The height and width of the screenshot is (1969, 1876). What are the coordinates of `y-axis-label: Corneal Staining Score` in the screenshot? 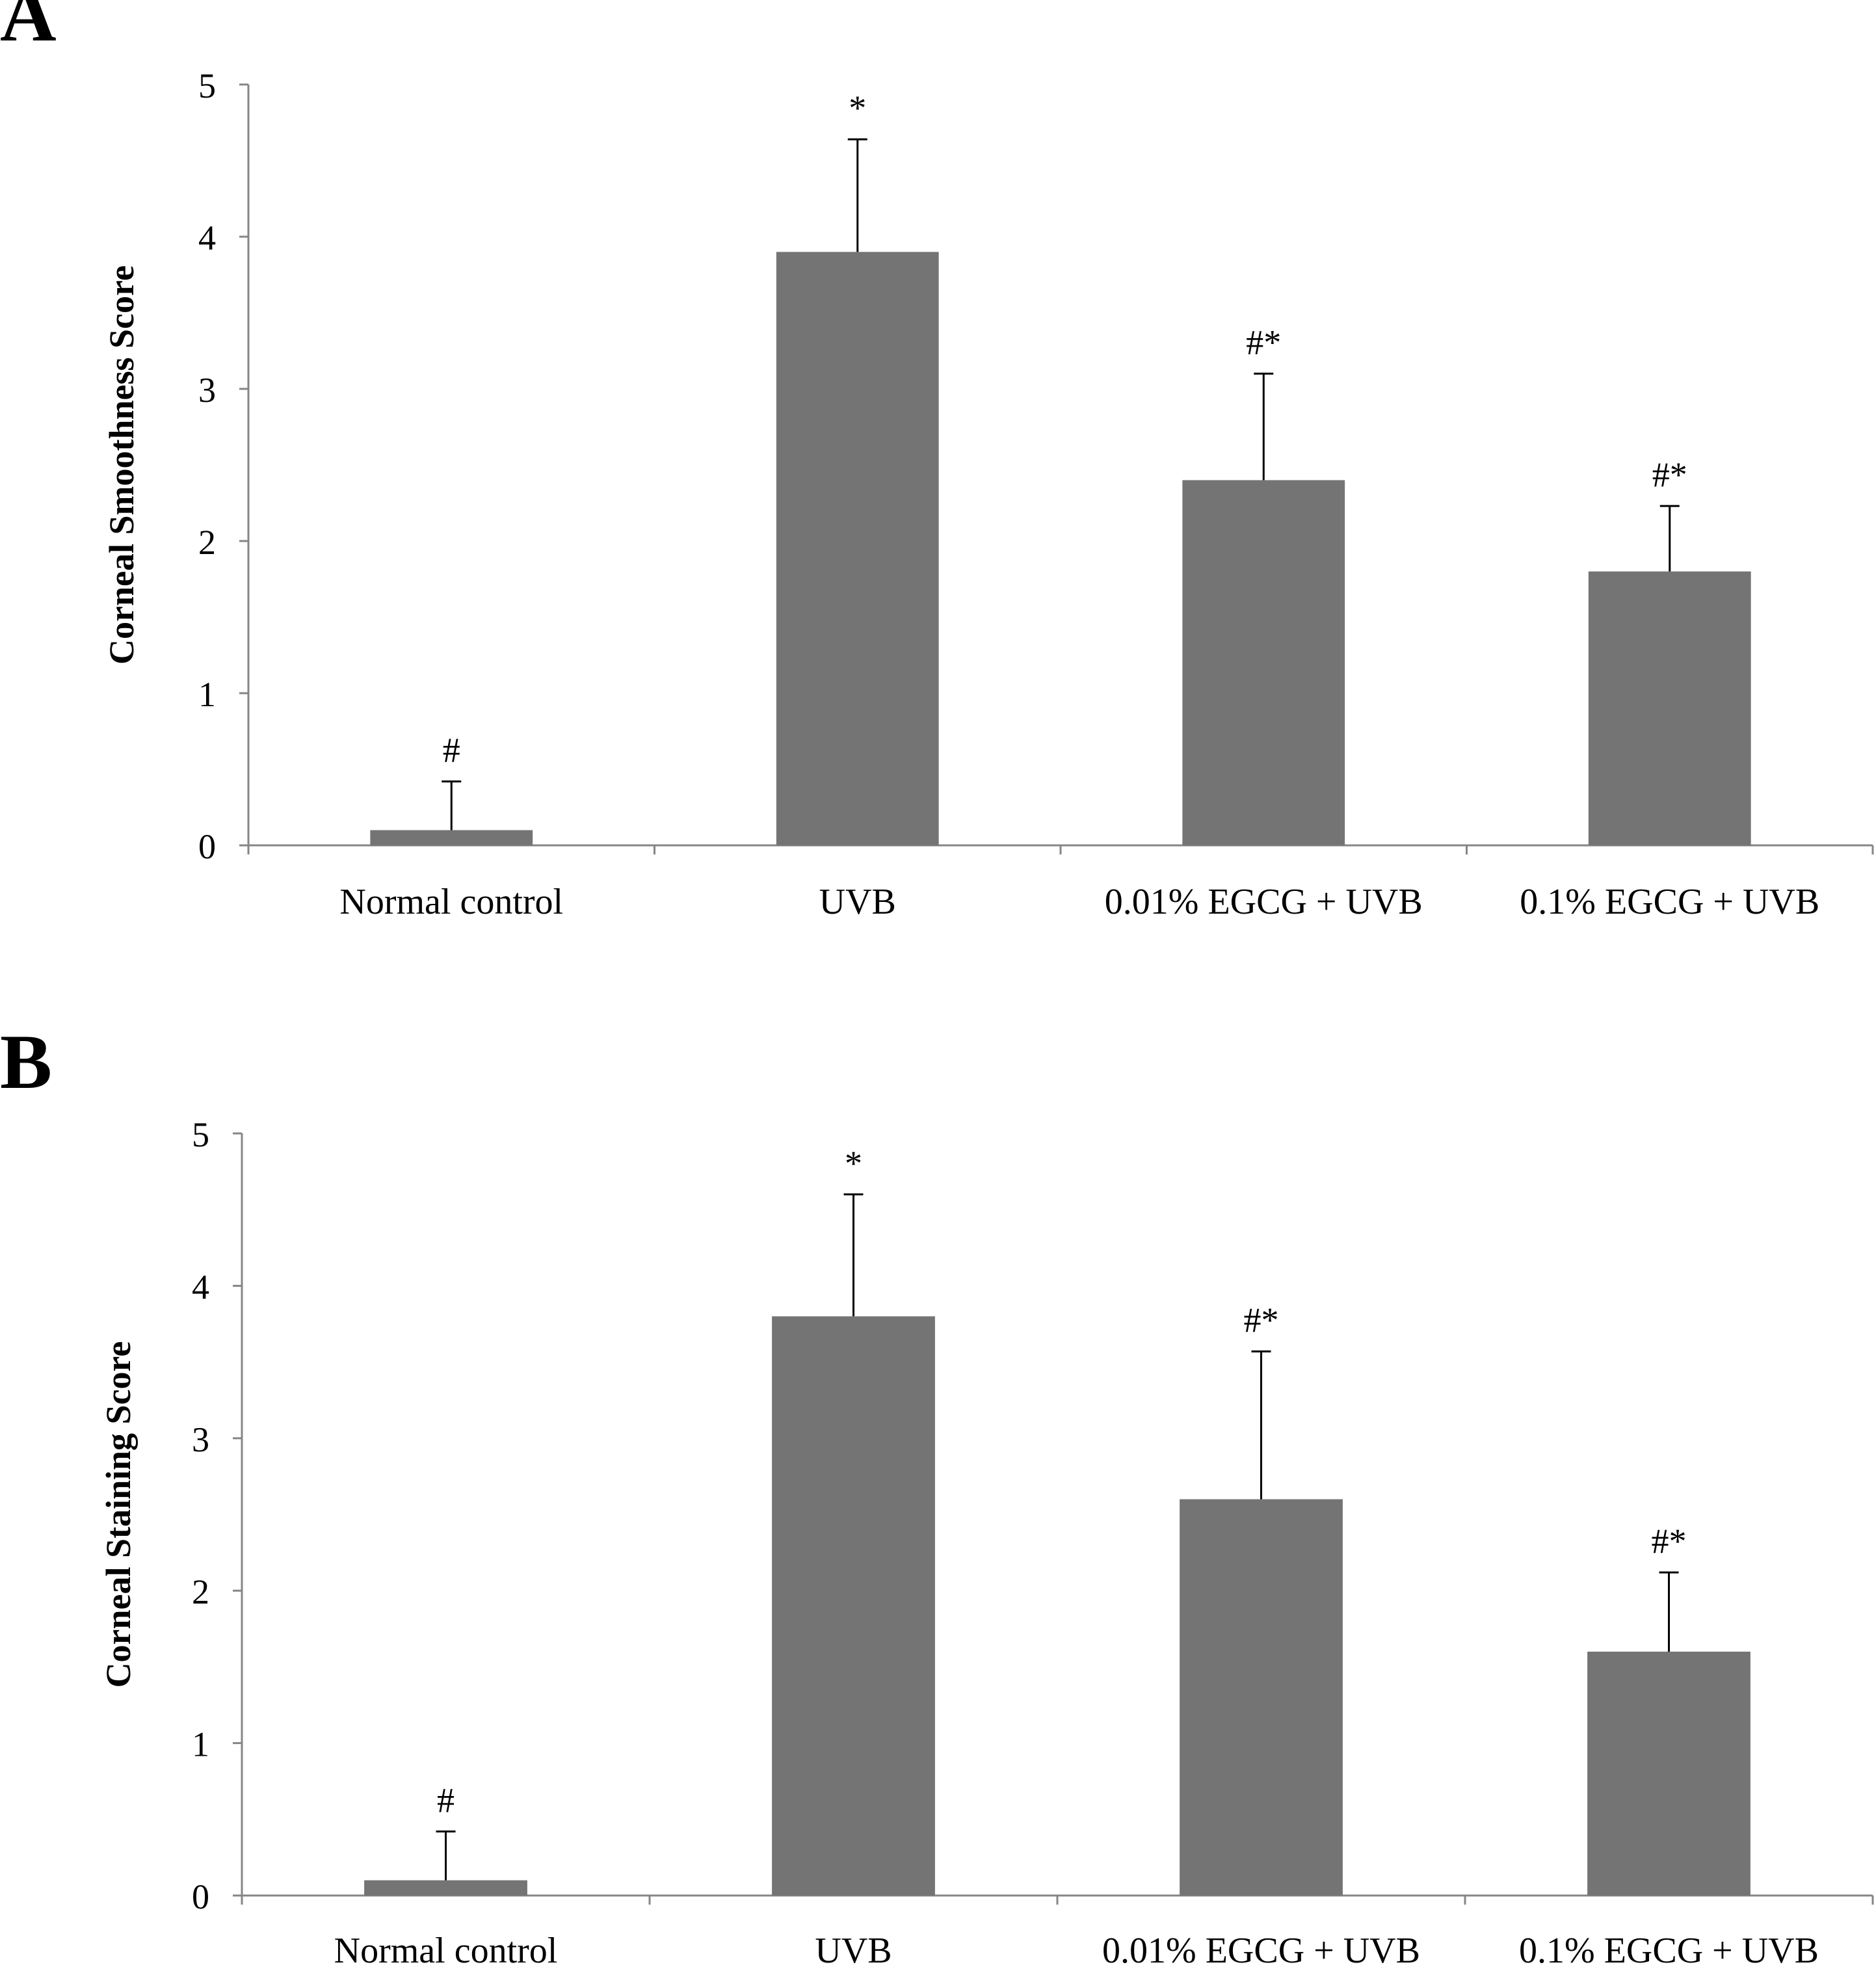 It's located at (118, 1514).